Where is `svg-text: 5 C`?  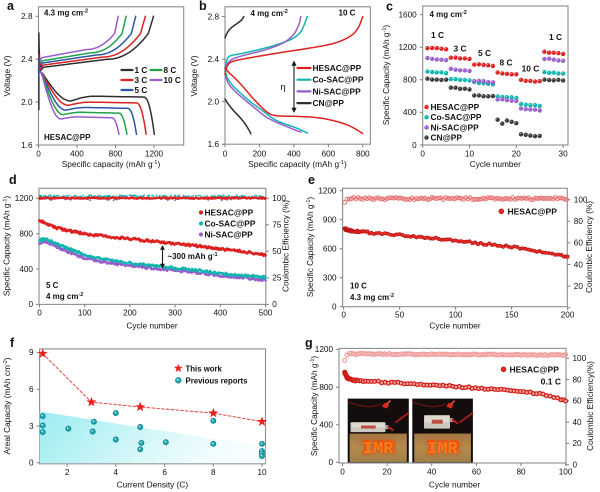 svg-text: 5 C is located at coordinates (52, 285).